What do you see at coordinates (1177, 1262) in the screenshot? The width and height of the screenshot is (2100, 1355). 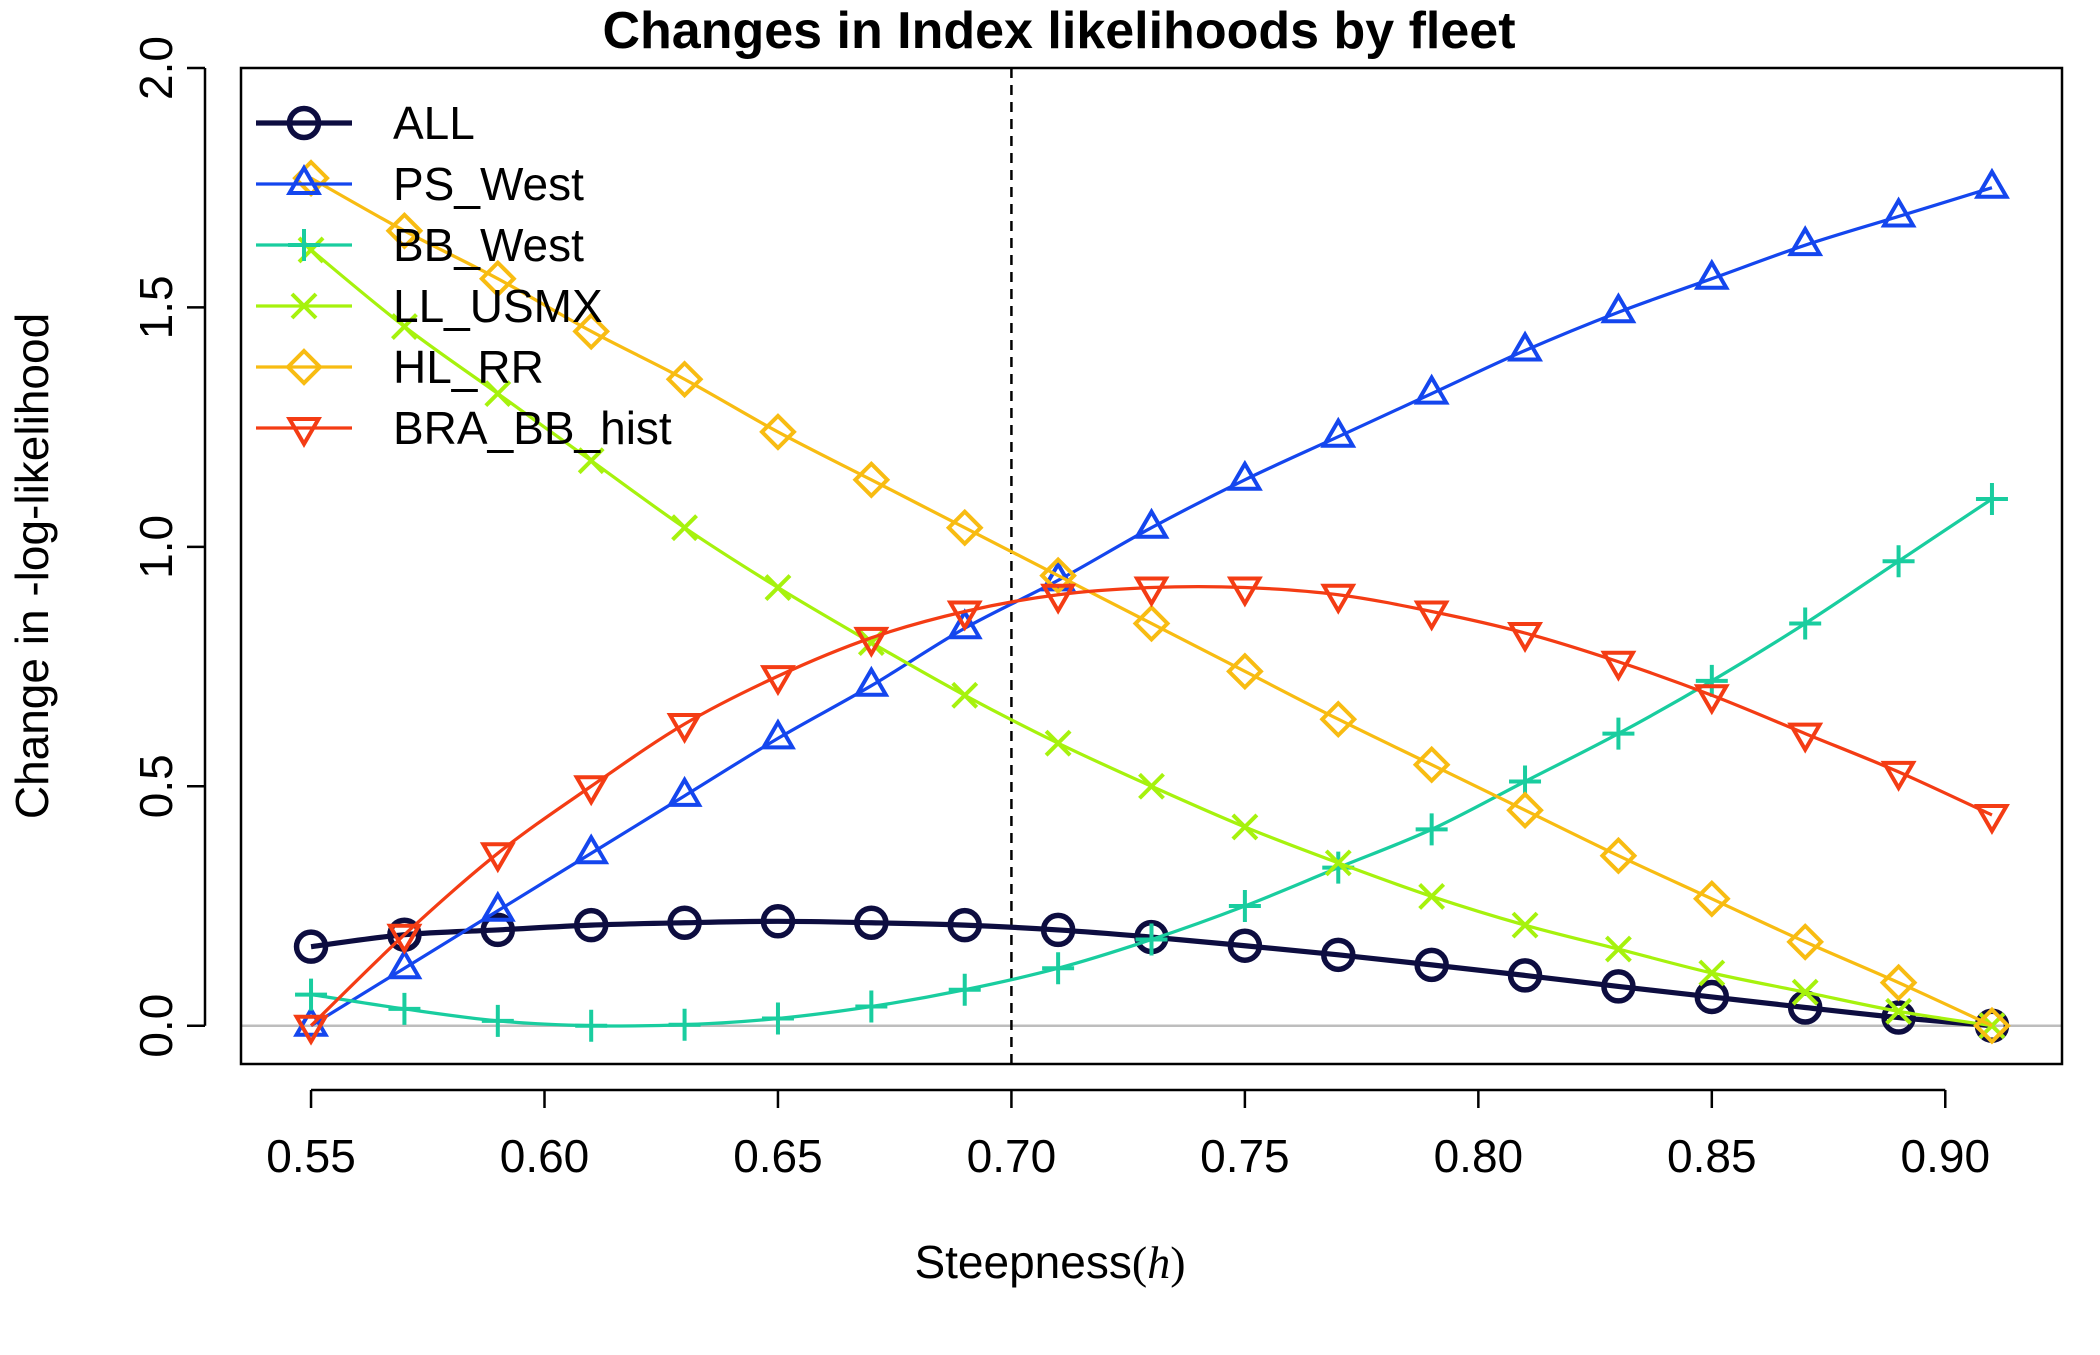 I see `x-axis-label-paren-close: )` at bounding box center [1177, 1262].